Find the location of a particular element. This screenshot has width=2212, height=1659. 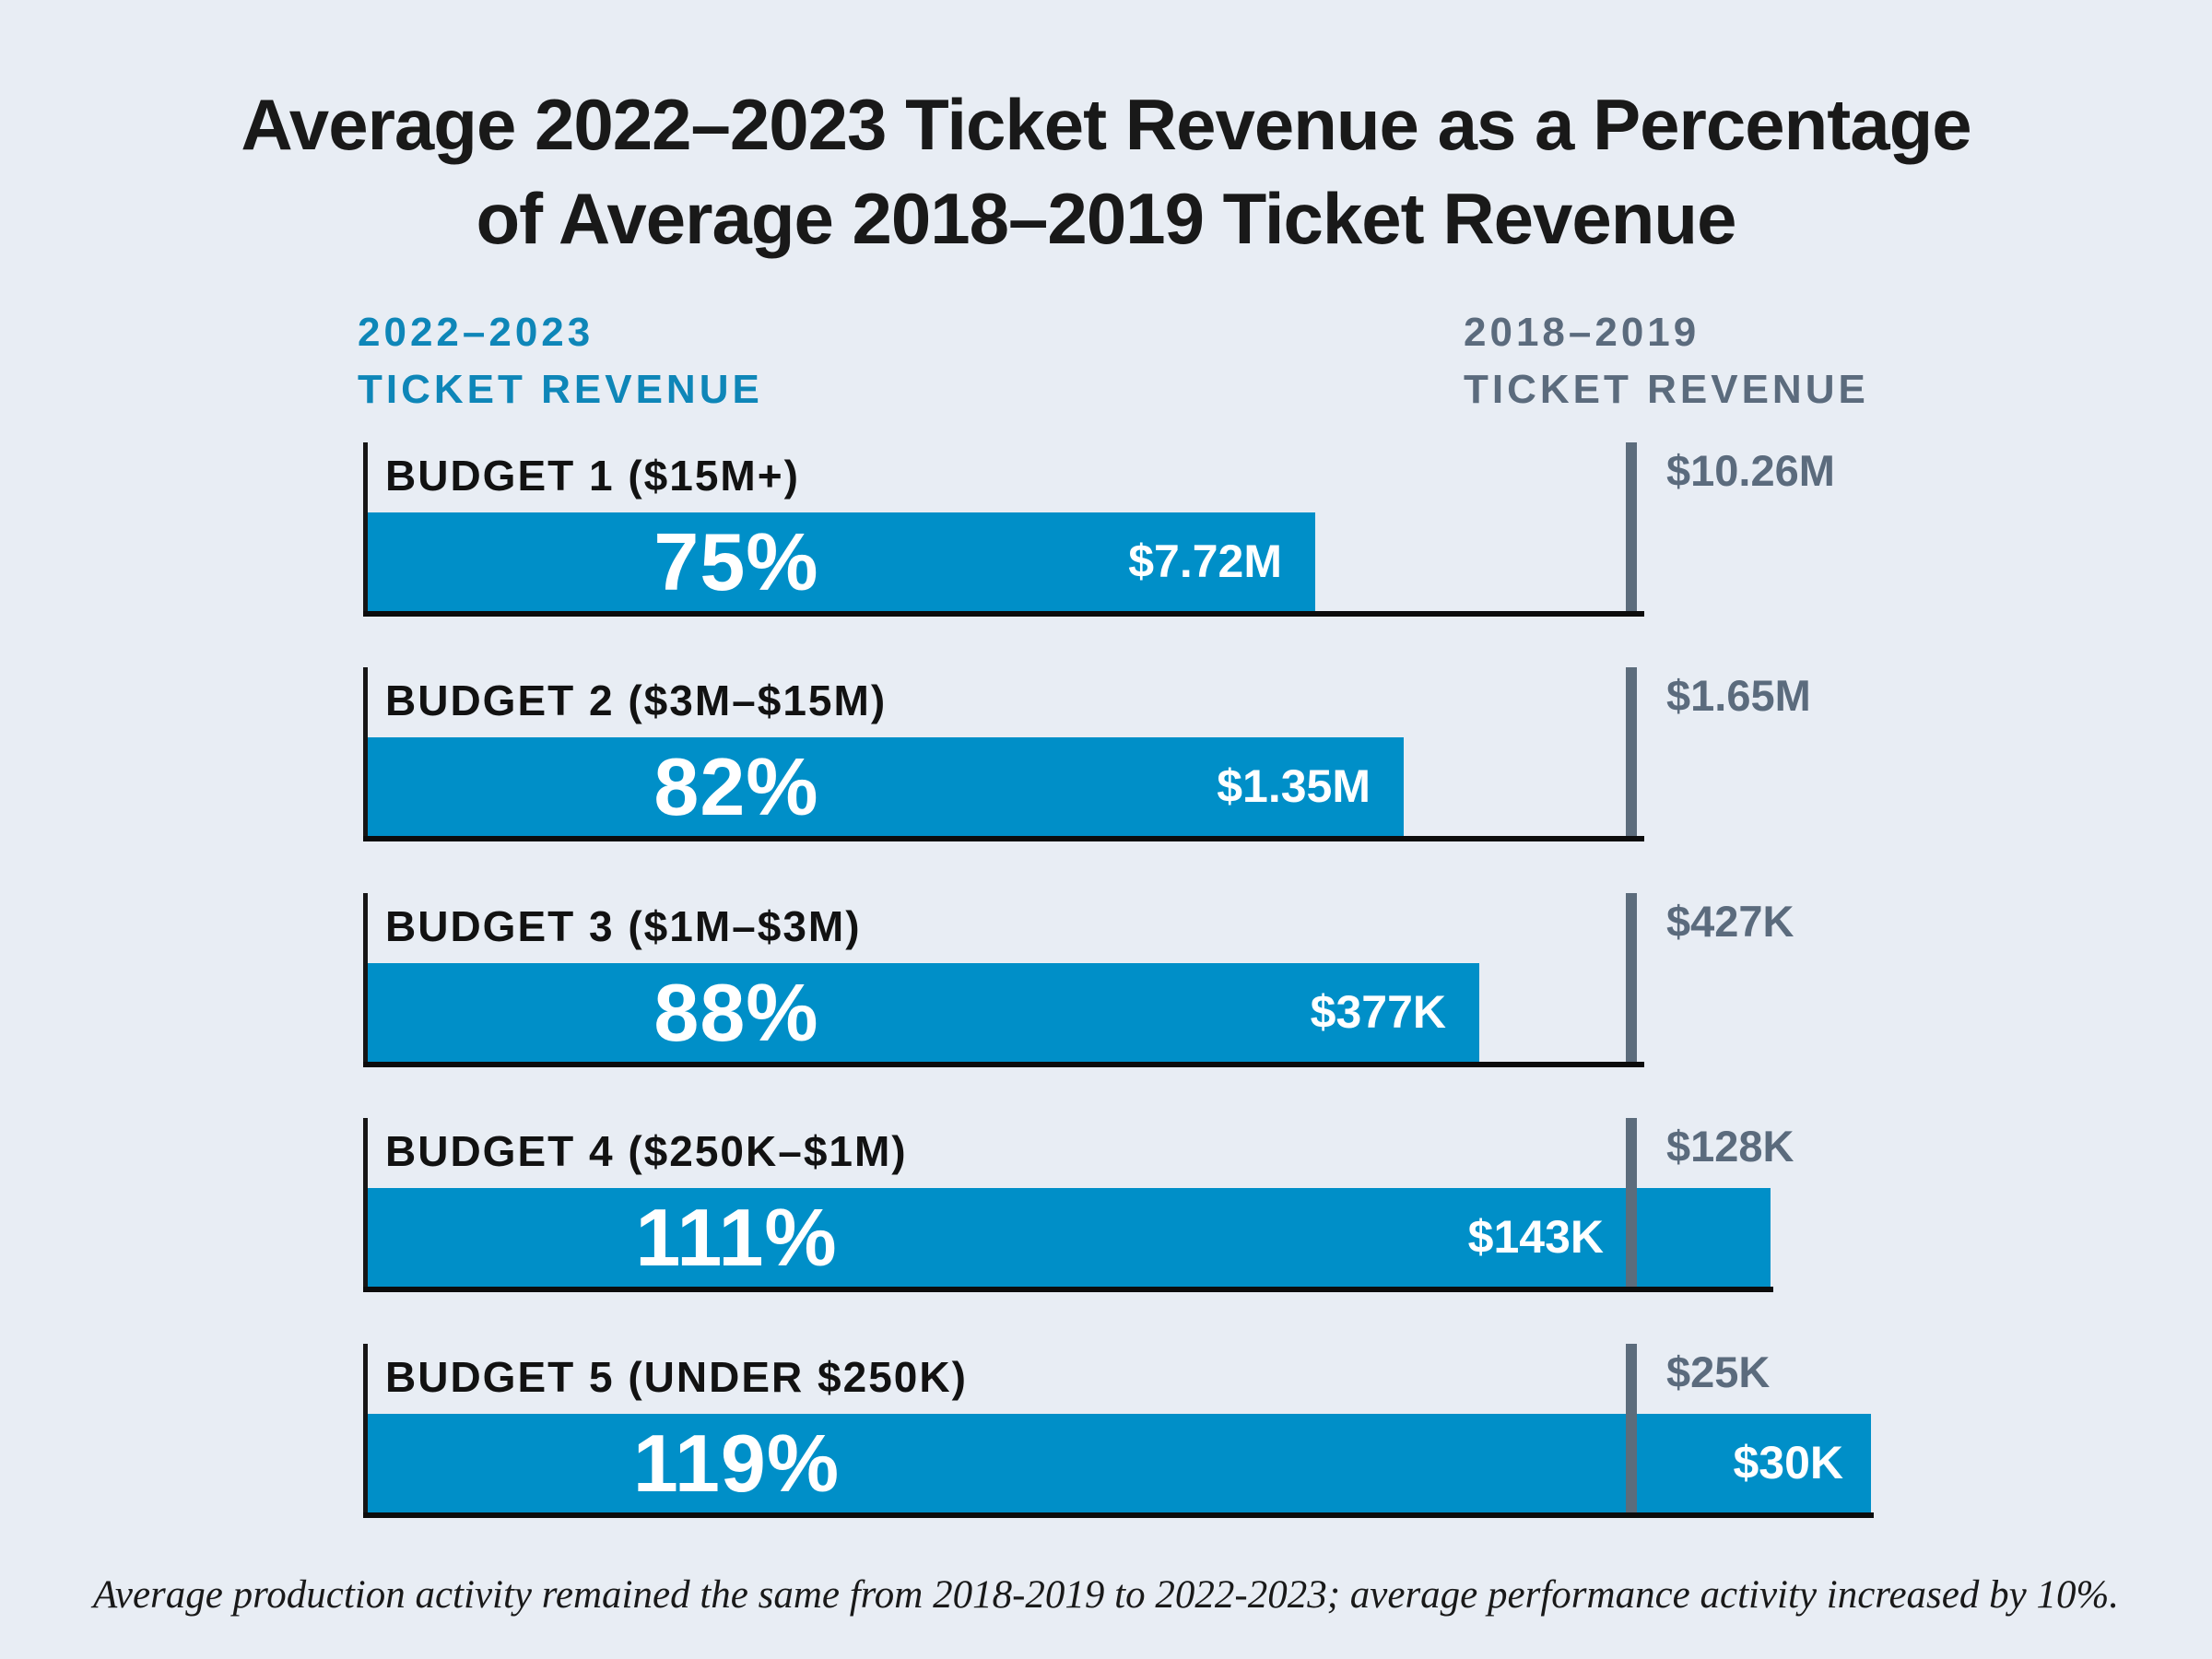

column-header-left-line2: TICKET REVENUE is located at coordinates (560, 389).